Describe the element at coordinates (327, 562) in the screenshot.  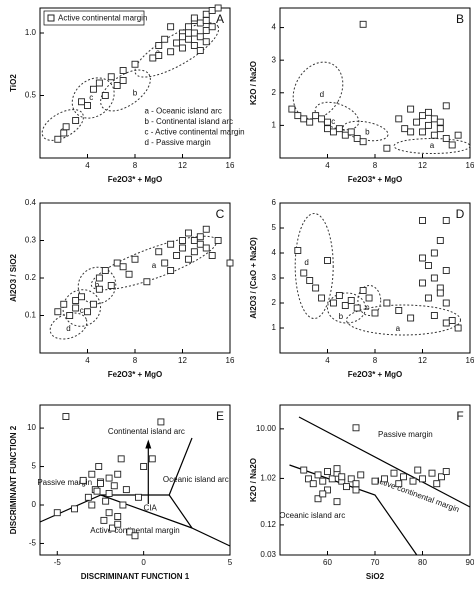
I see `x-tick-label: 60` at that location.